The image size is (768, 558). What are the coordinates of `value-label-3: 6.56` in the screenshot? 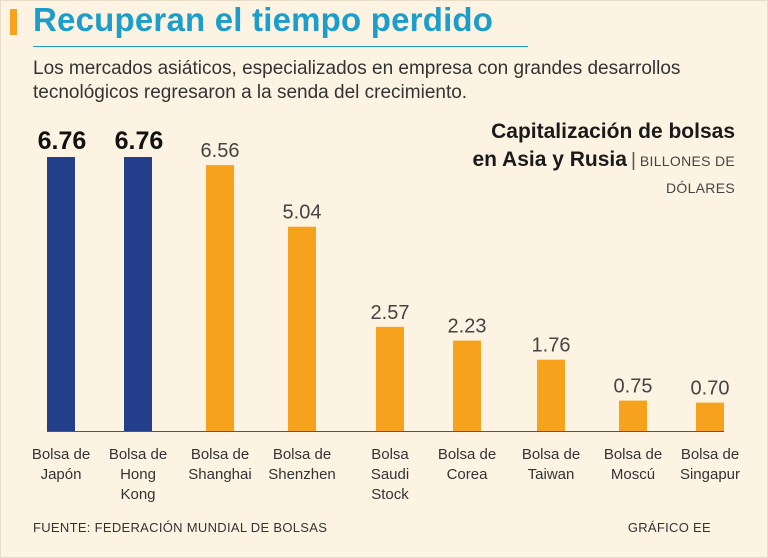 It's located at (220, 151).